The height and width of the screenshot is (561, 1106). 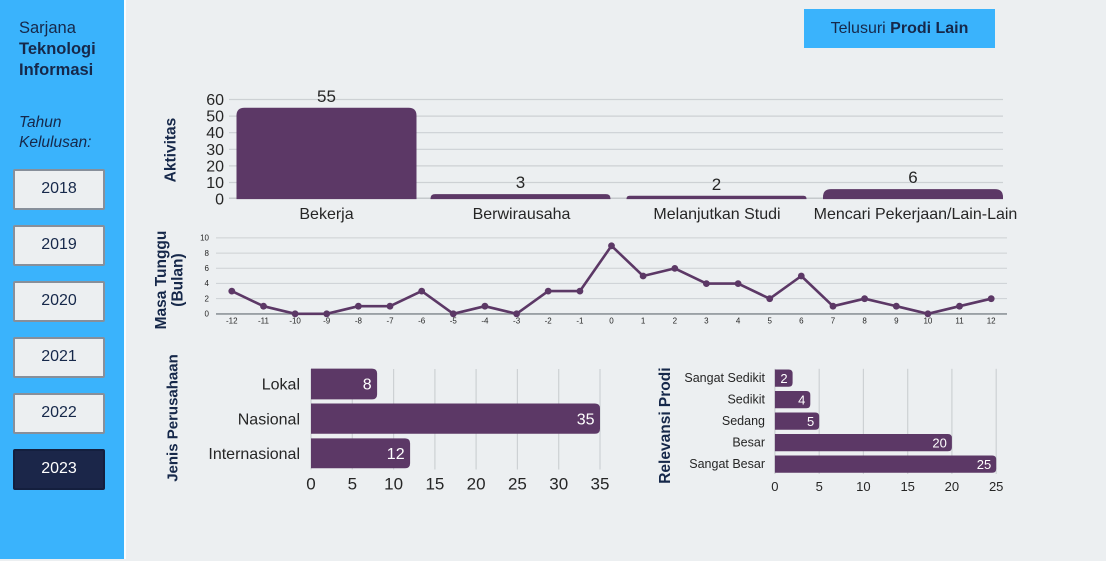 What do you see at coordinates (833, 320) in the screenshot?
I see `svg-text: 7` at bounding box center [833, 320].